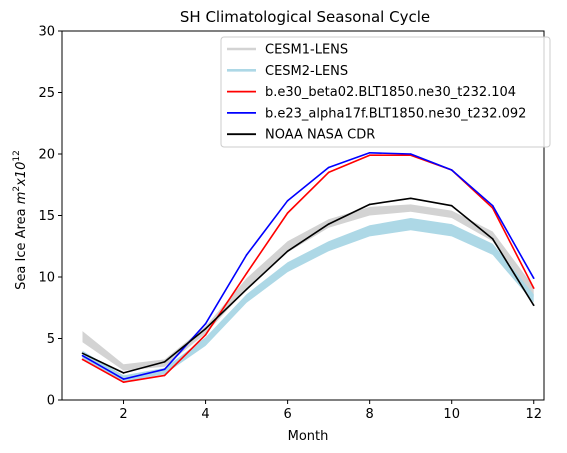  Describe the element at coordinates (287, 414) in the screenshot. I see `x-tick-label: 6` at that location.